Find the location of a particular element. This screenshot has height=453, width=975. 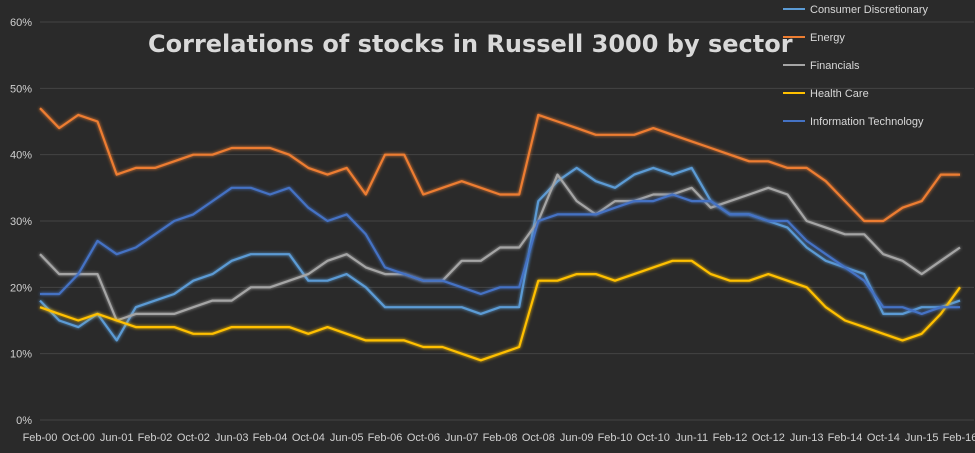

x-tick-label: Jun-11 is located at coordinates (691, 438).